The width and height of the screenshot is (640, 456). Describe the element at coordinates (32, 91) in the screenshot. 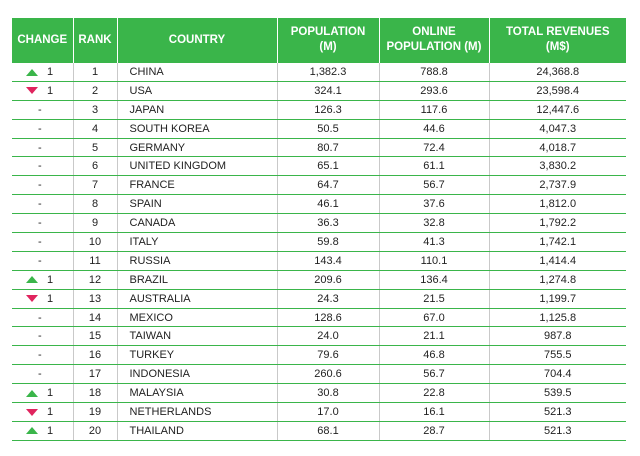

I see `triangle-down-icon` at that location.